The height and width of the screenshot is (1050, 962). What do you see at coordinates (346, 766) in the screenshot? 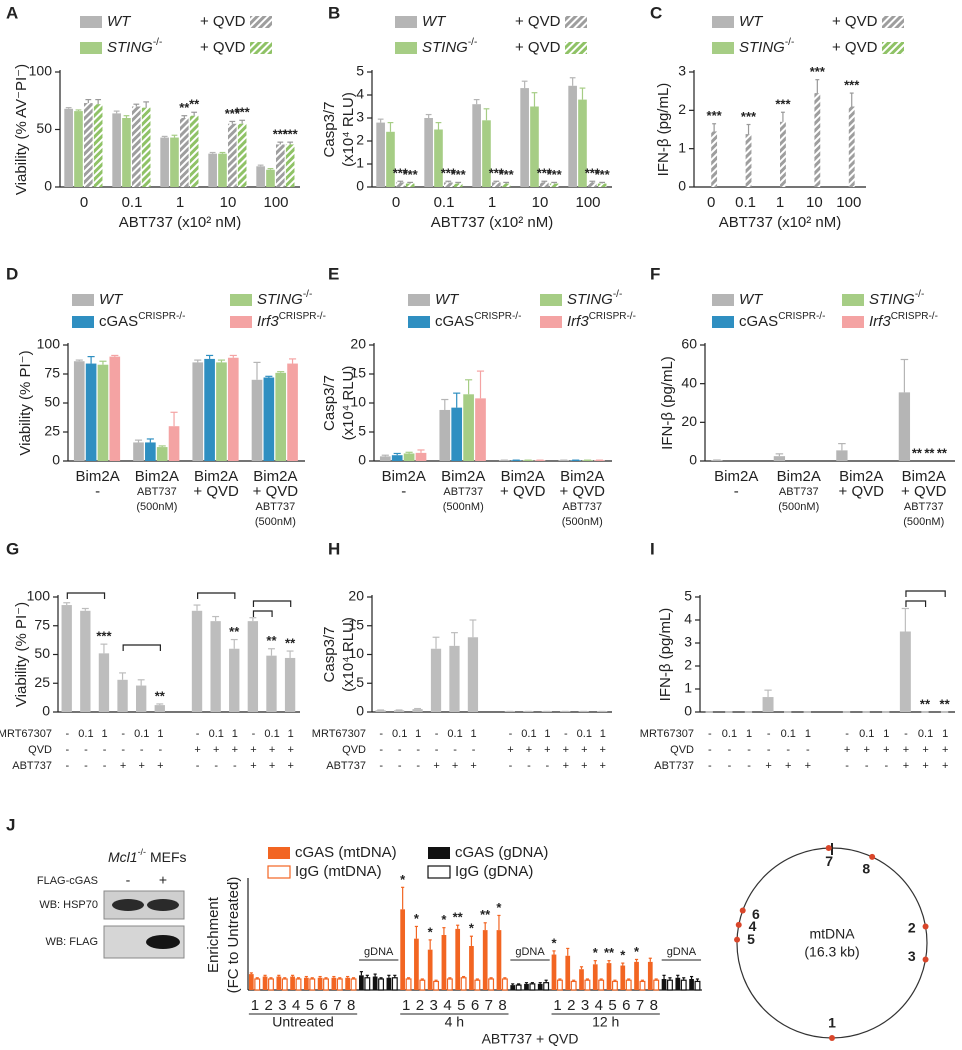
I see `condition-name: ABT737` at bounding box center [346, 766].